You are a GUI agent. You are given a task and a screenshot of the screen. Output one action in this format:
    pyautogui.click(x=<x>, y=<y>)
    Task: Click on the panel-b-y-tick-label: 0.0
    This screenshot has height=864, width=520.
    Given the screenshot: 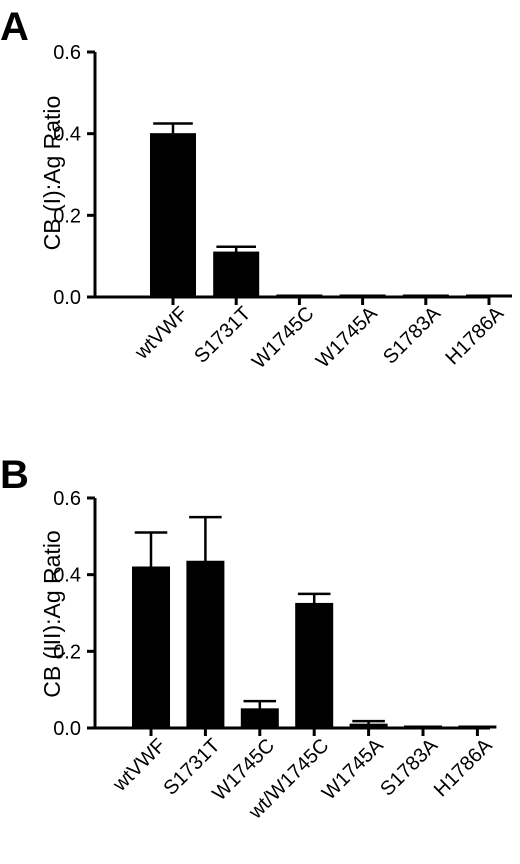 What is the action you would take?
    pyautogui.click(x=67, y=729)
    